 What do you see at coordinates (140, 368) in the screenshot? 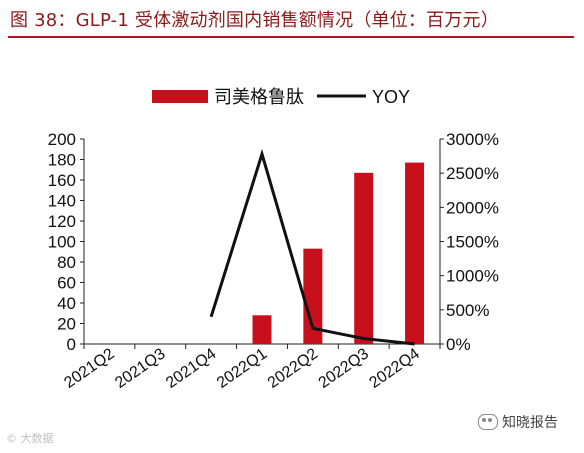
I see `x-tick-label: 2021Q3` at bounding box center [140, 368].